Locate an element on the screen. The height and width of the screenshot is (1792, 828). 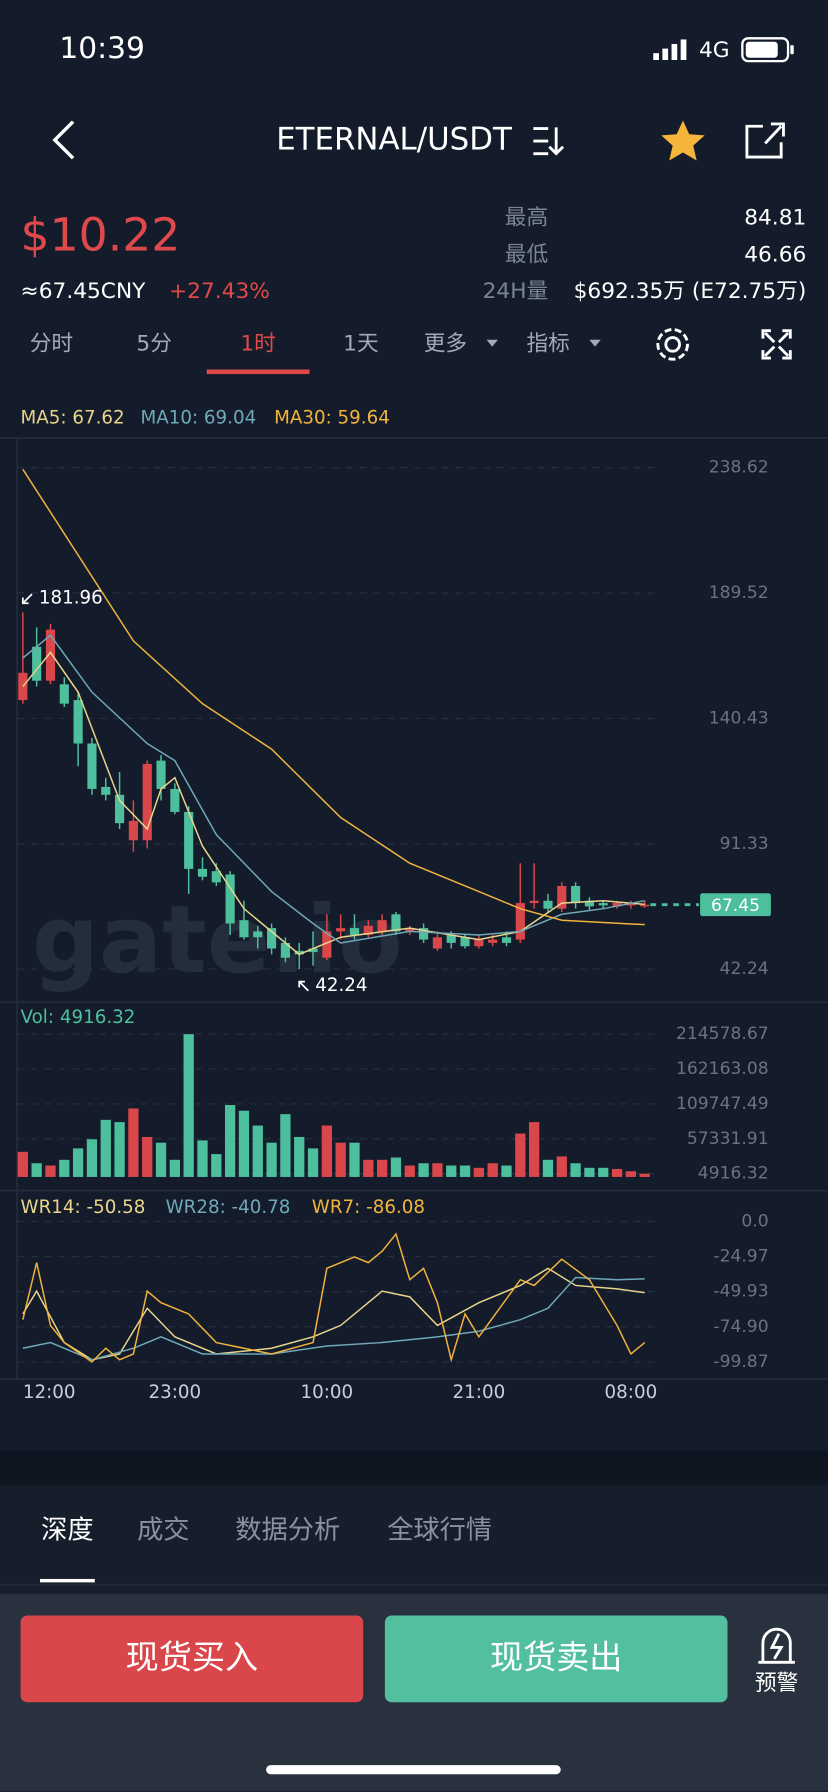
bottom-tab: 数据分析 is located at coordinates (287, 1530).